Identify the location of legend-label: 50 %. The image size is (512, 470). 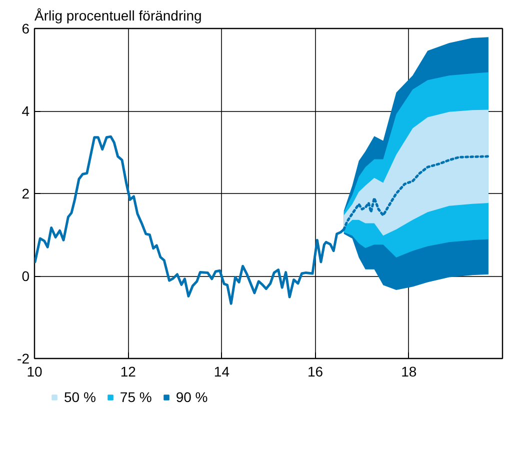
(80, 397).